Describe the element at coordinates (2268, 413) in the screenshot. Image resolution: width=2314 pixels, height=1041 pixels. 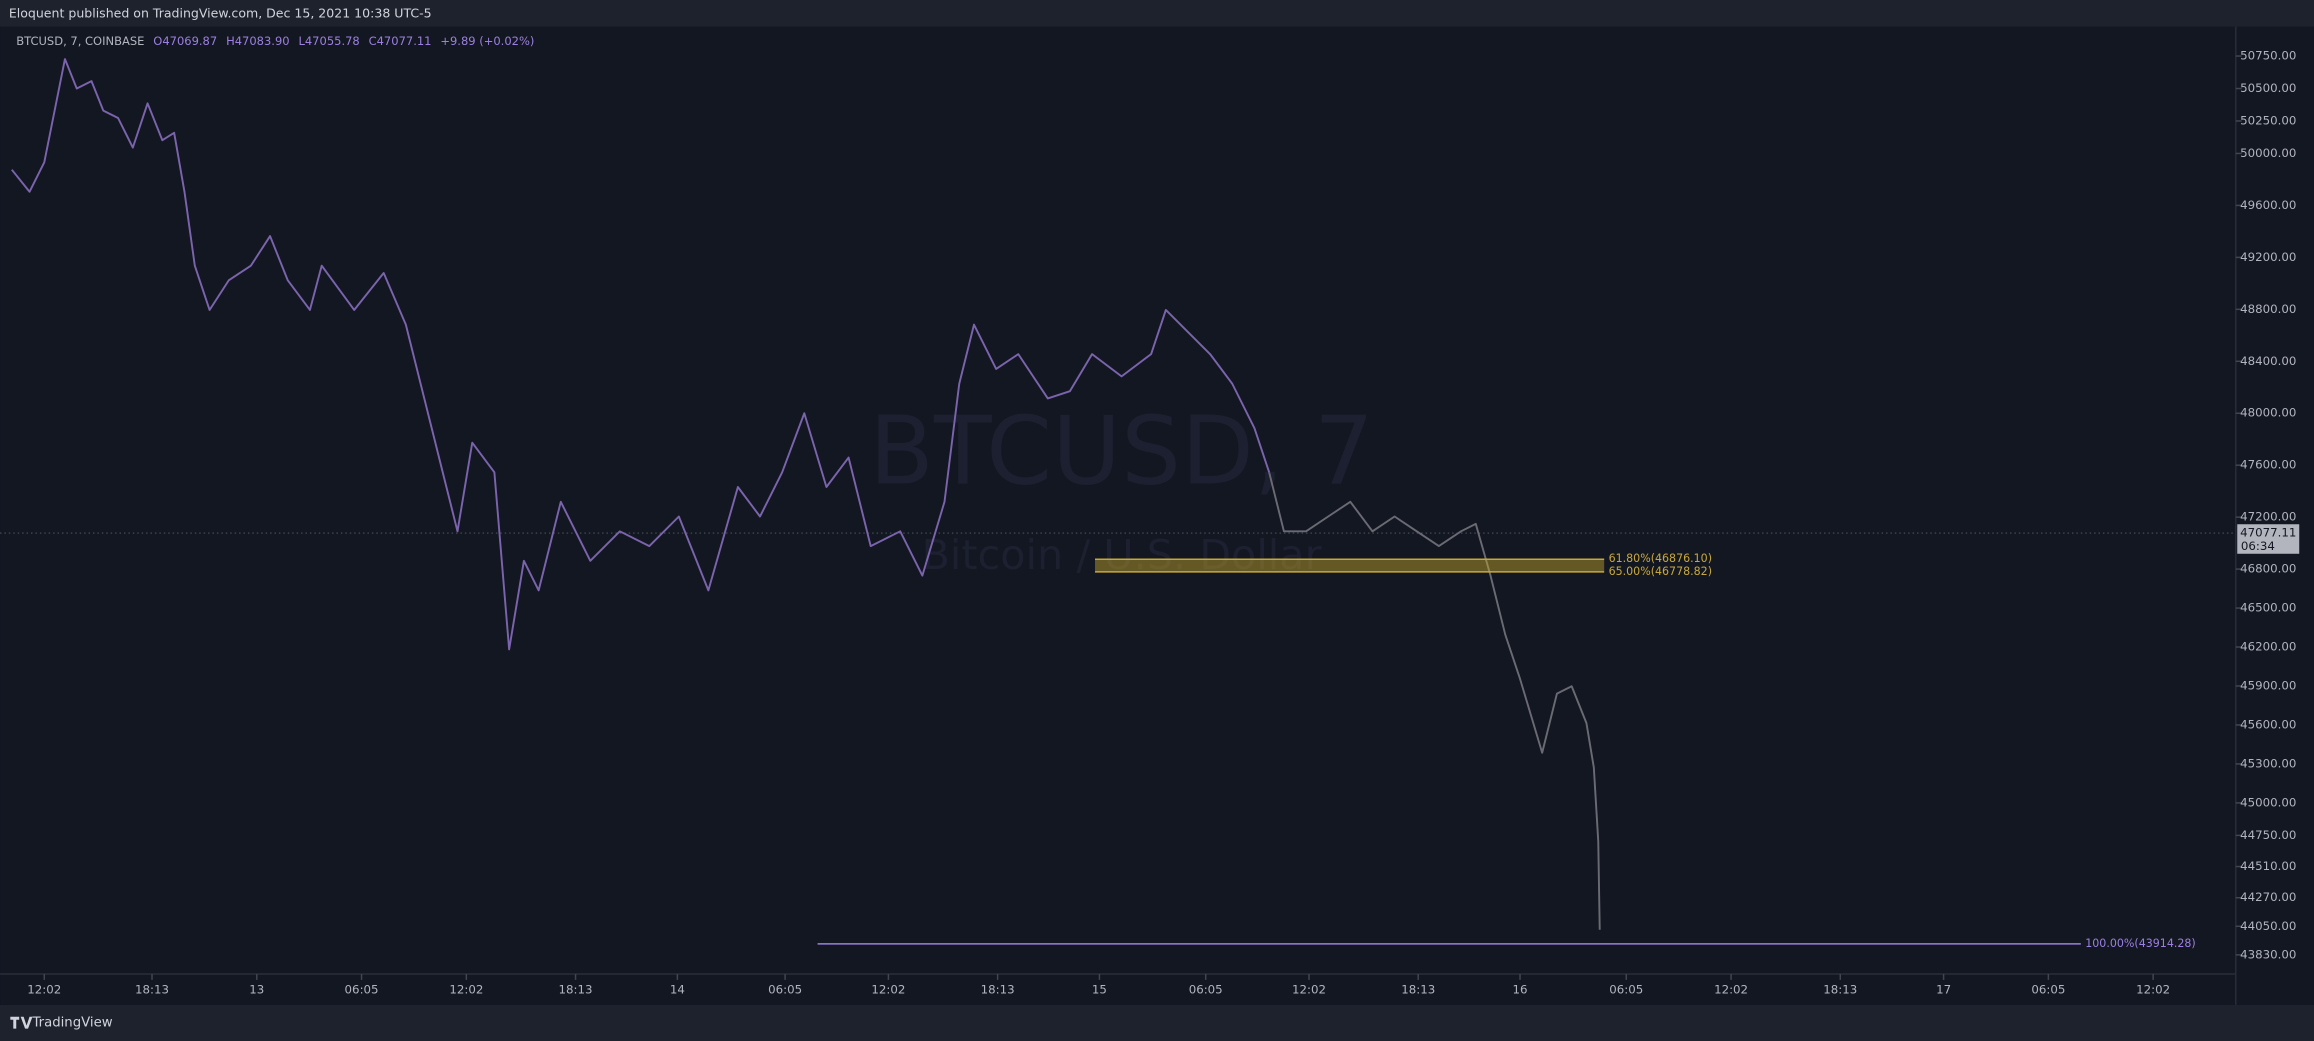
I see `y-tick-label: 48000.00` at that location.